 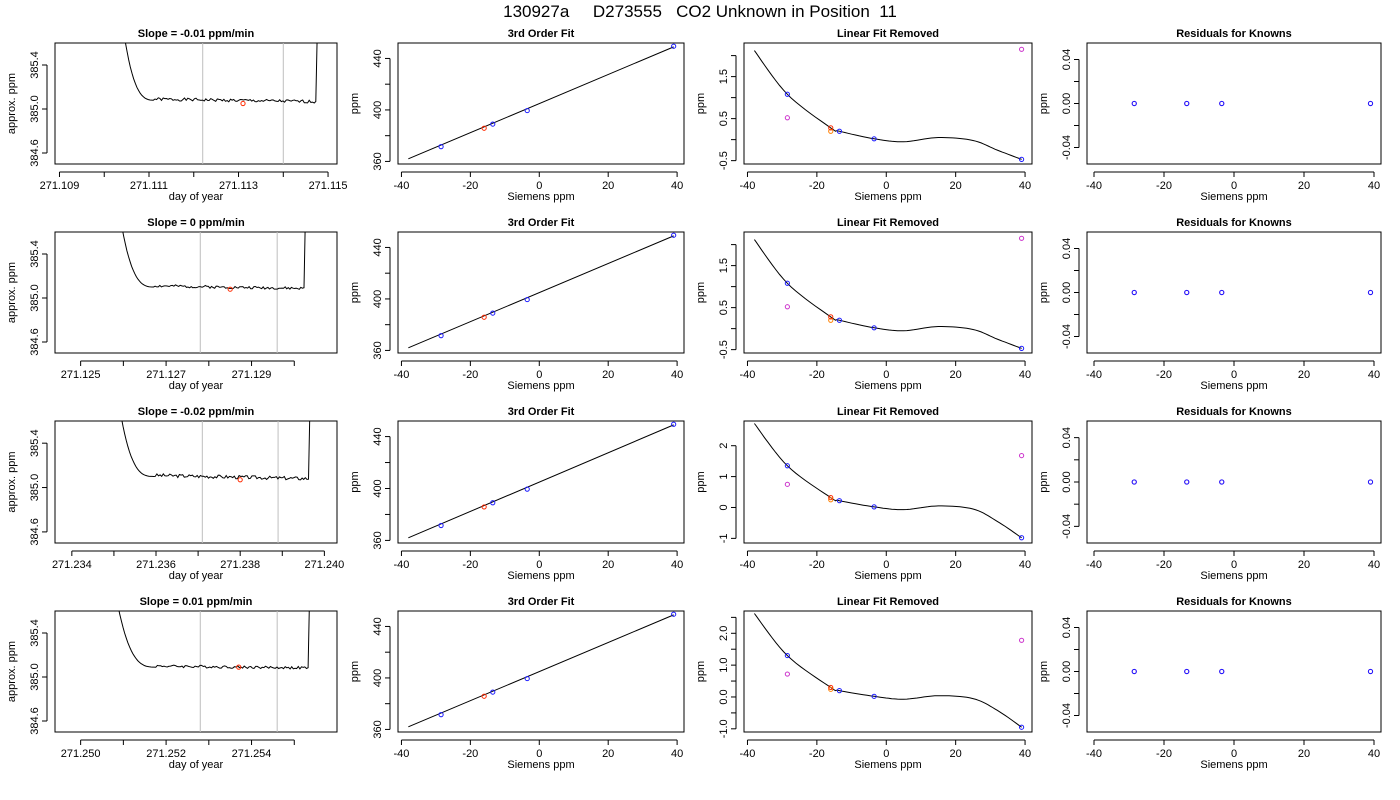 I want to click on trace-xtick-label: 271.252, so click(x=166, y=754).